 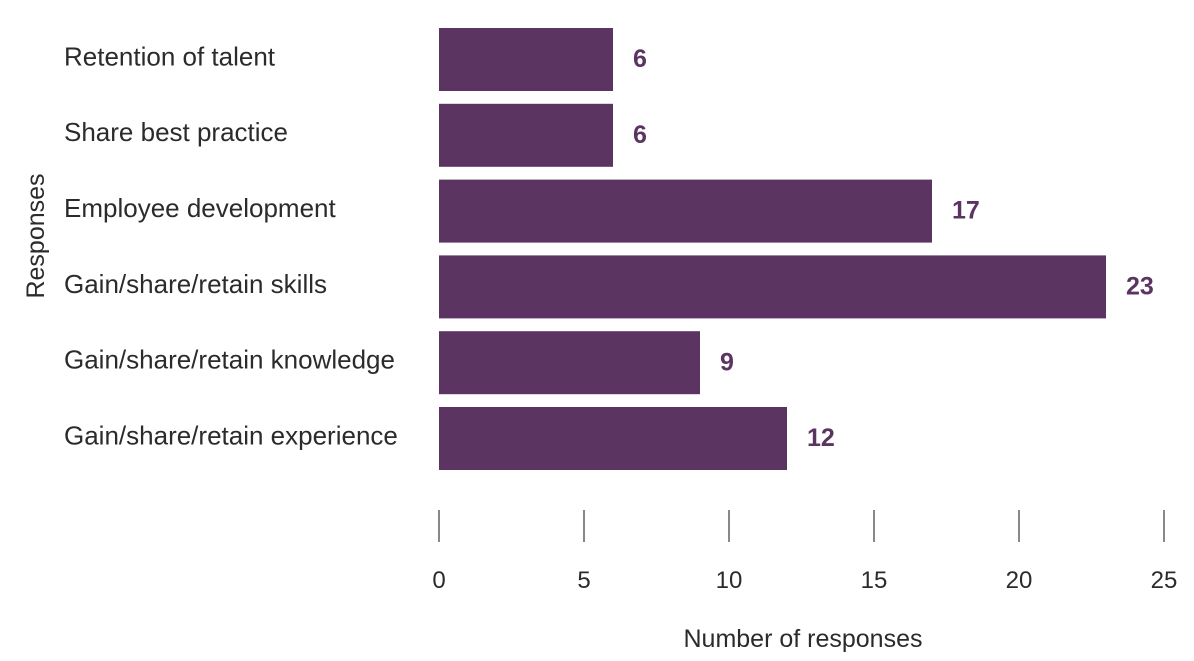 I want to click on bar-value-label: 23, so click(x=1140, y=287).